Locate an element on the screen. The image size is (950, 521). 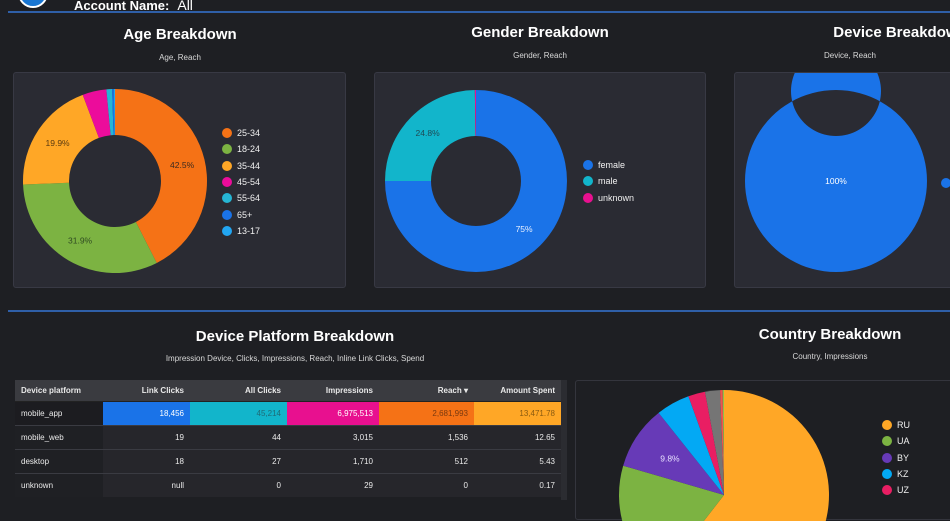
table-cell: 512 is located at coordinates (426, 461).